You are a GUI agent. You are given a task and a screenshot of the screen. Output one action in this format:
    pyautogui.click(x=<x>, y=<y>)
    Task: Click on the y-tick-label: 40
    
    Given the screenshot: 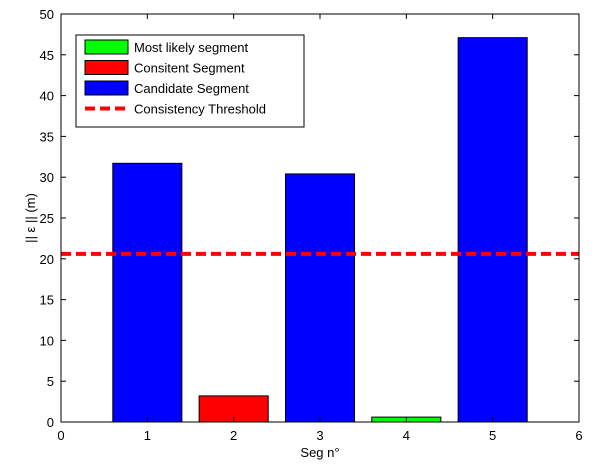 What is the action you would take?
    pyautogui.click(x=47, y=96)
    